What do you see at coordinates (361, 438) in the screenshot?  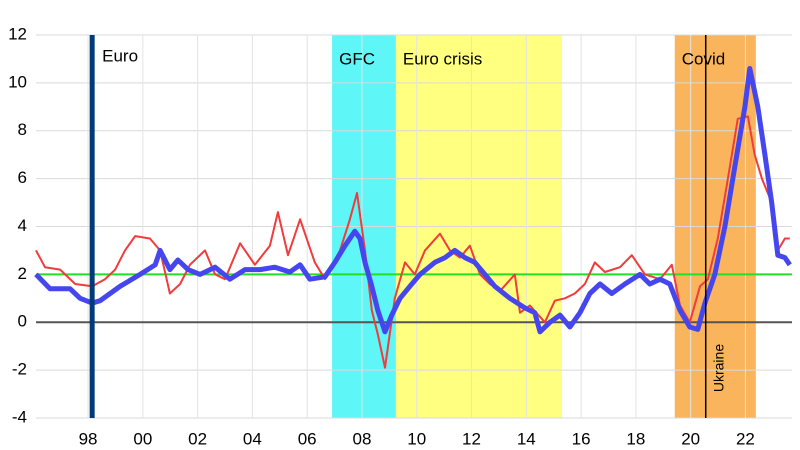 I see `x-tick-label: 08` at bounding box center [361, 438].